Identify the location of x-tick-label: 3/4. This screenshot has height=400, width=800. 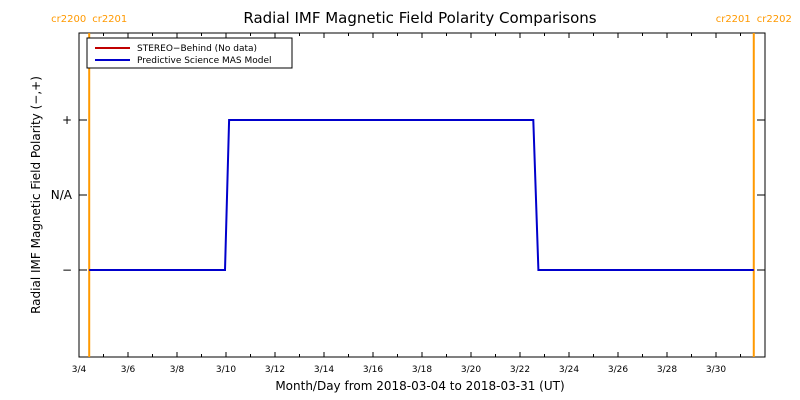
(79, 370).